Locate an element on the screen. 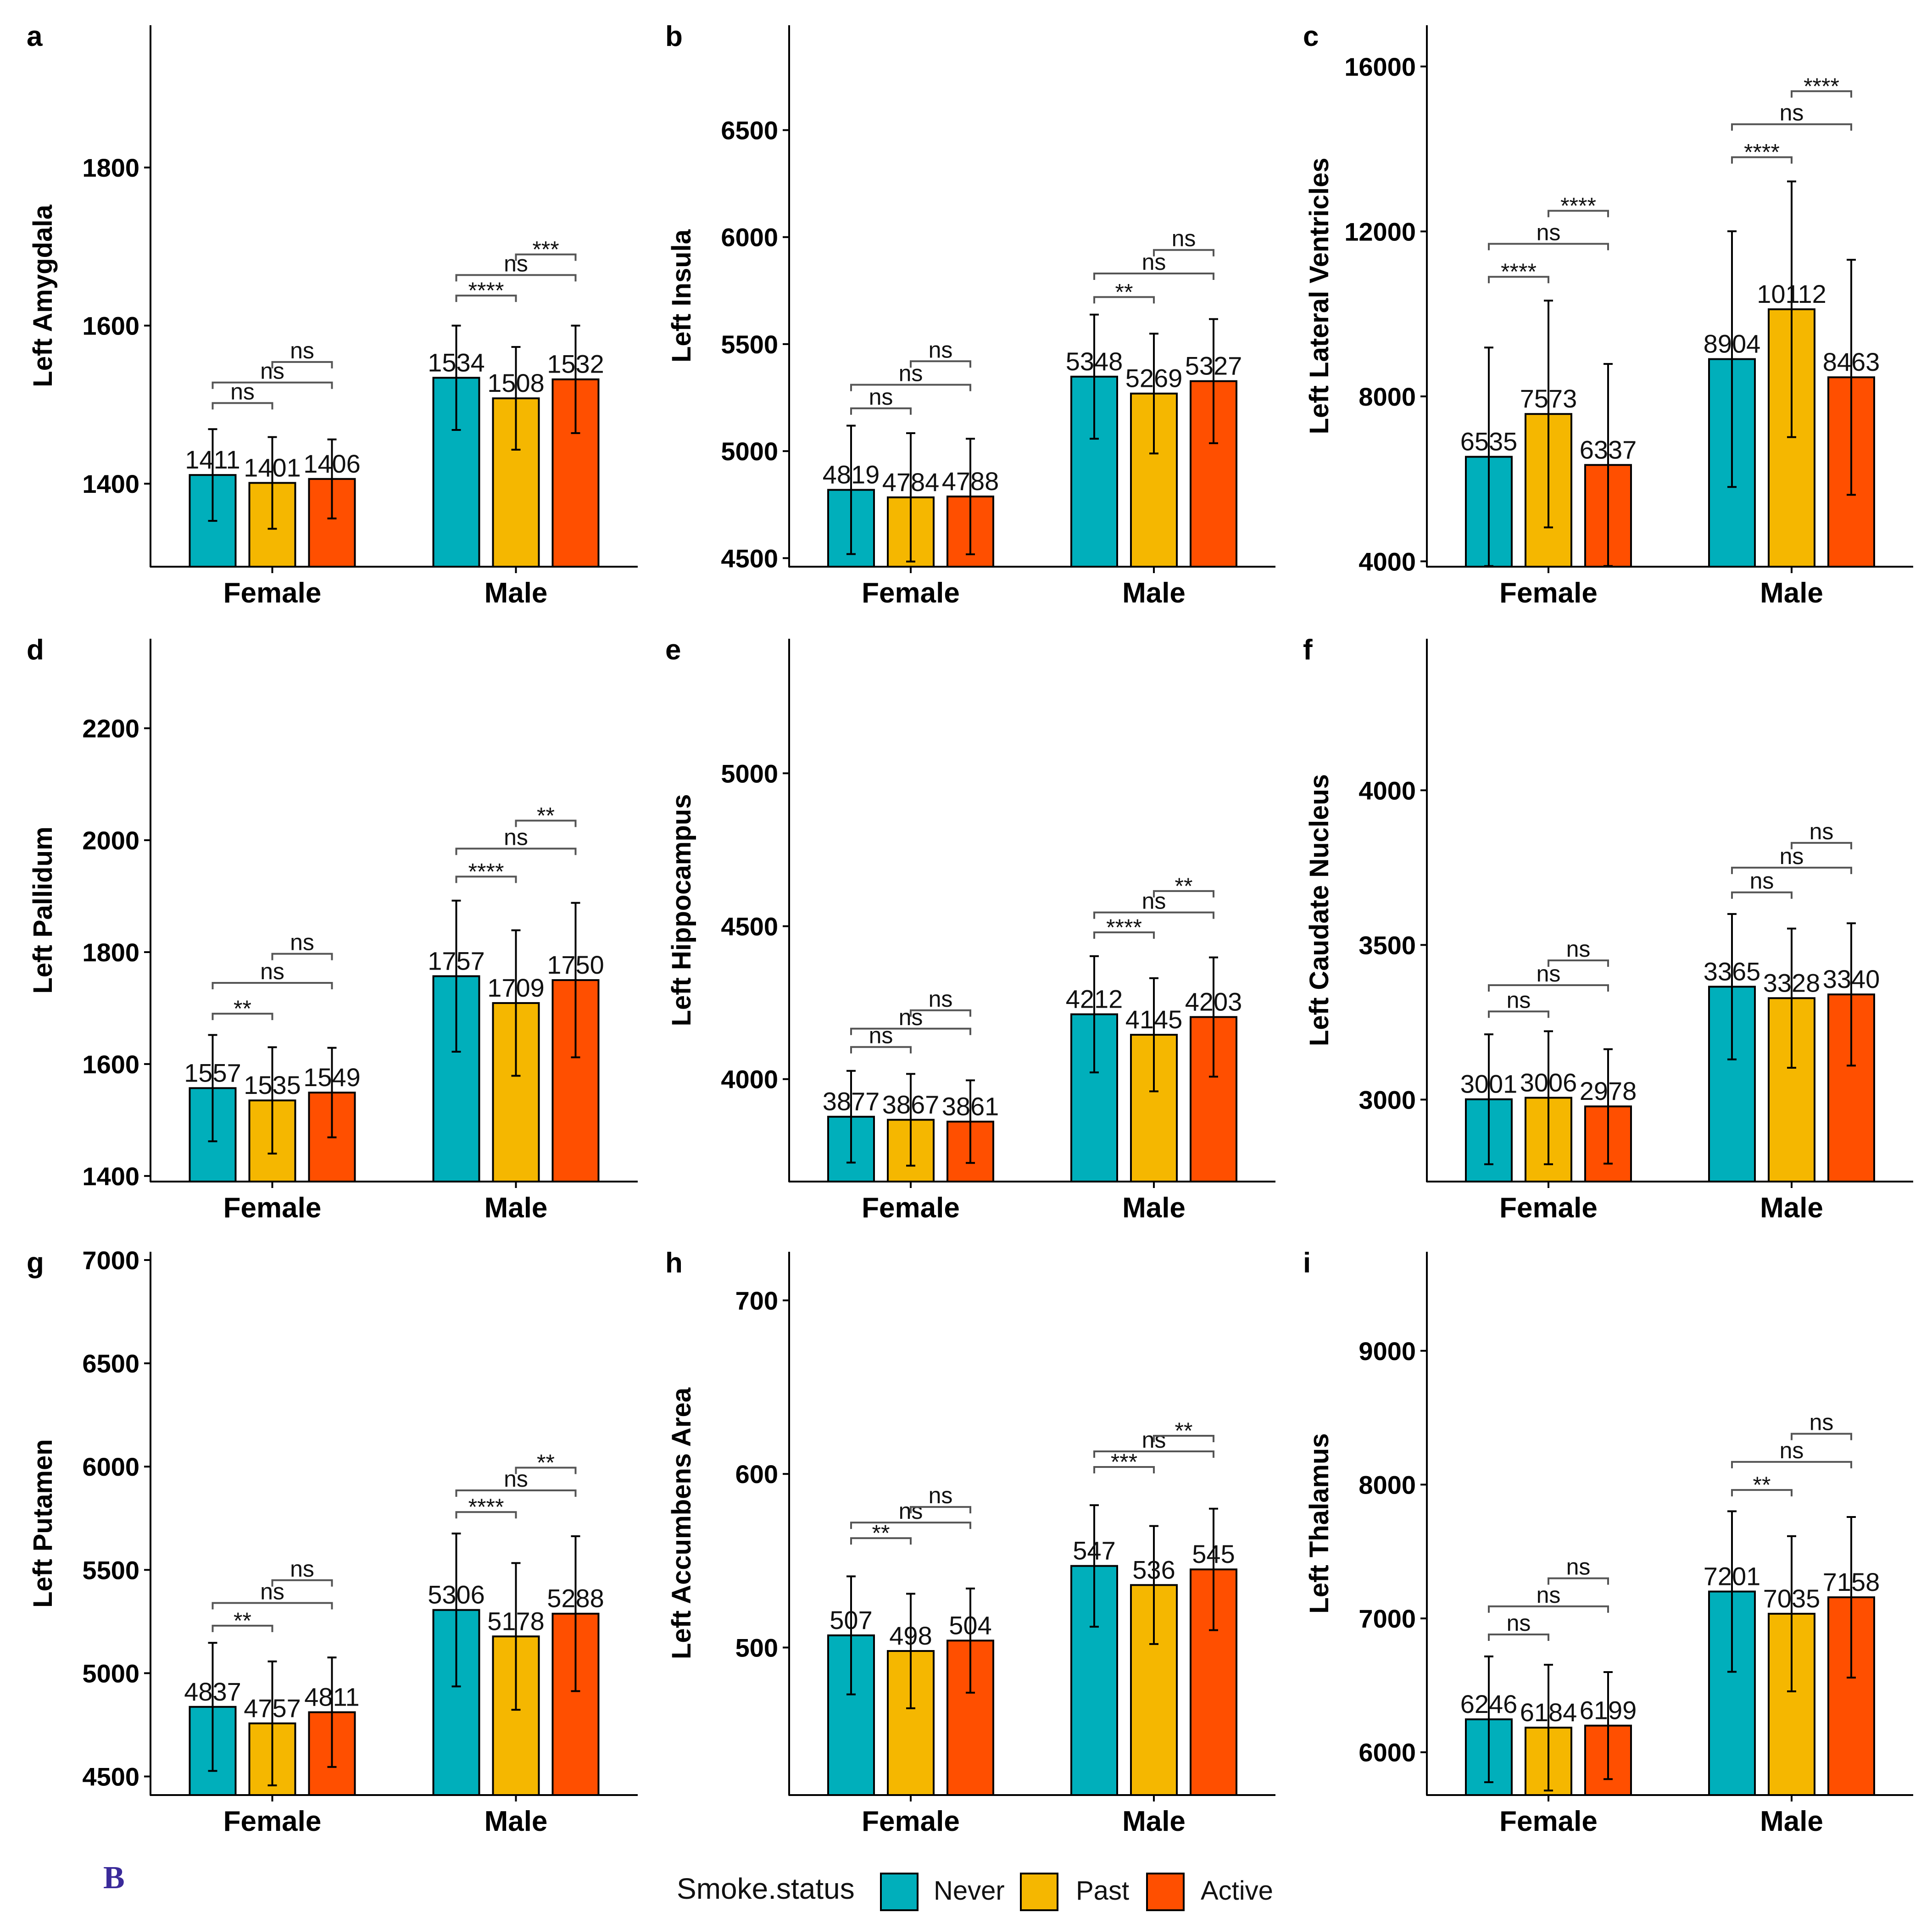 This screenshot has height=1924, width=1932. y-tick-label-b: 6500 is located at coordinates (749, 130).